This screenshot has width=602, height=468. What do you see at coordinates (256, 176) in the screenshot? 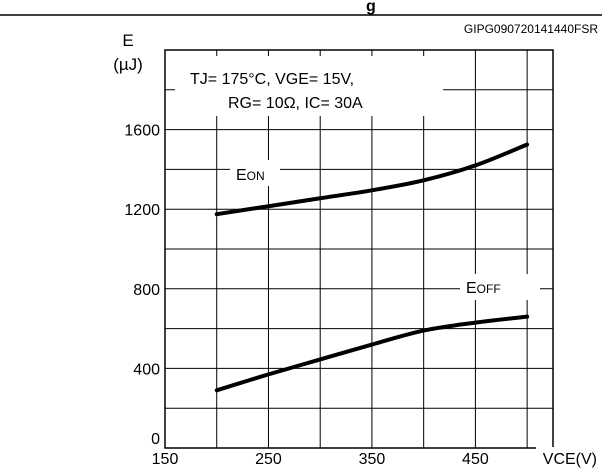
I see `eon-label-sub: ON` at bounding box center [256, 176].